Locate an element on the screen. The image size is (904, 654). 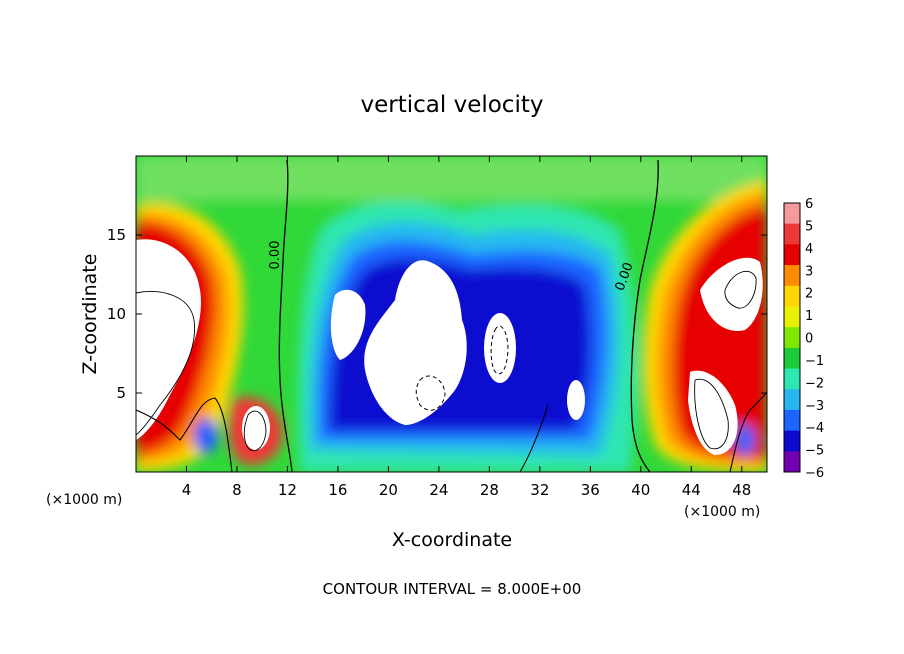
x-tick-label: 20 is located at coordinates (388, 490).